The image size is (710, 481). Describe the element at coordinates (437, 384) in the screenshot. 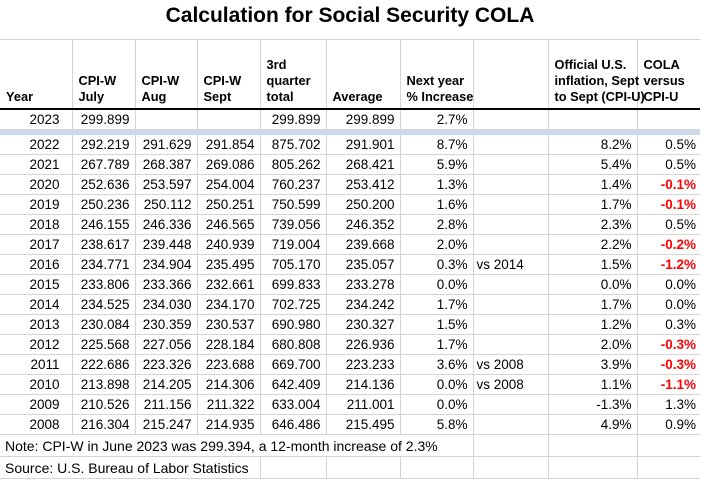

I see `cell-next-year-increase-2010: 0.0%` at that location.